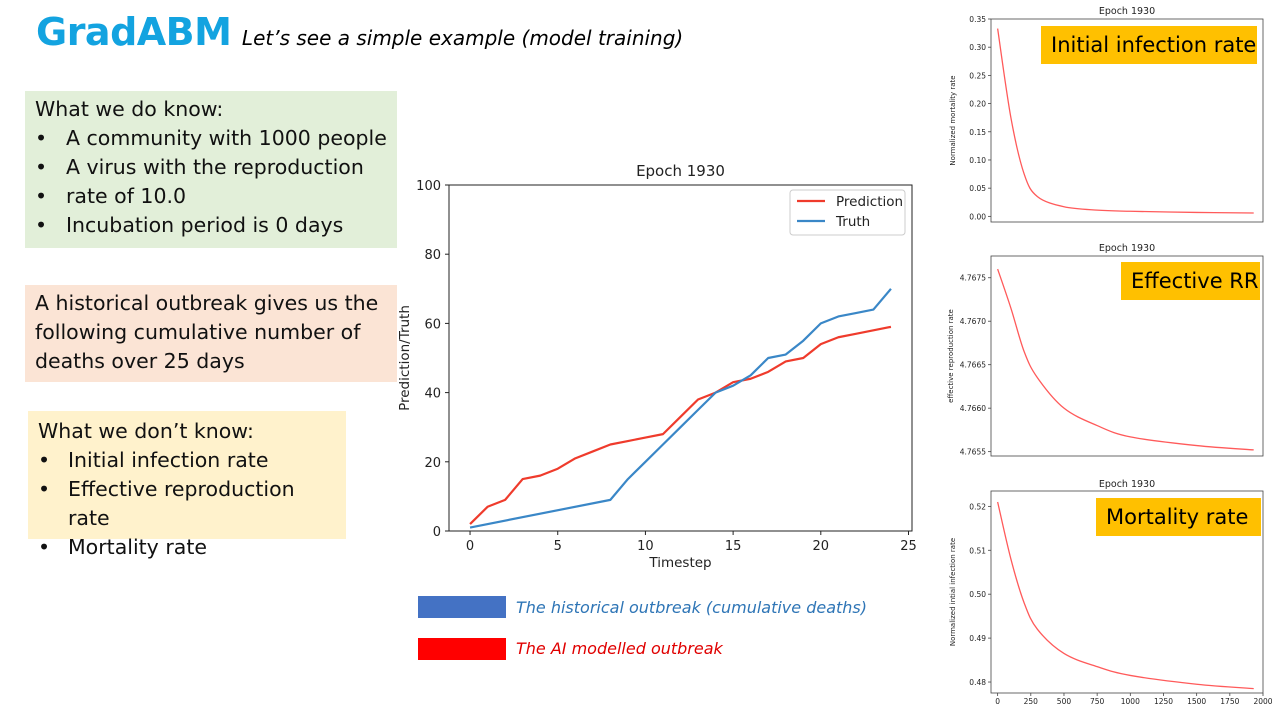 This screenshot has width=1283, height=712. I want to click on small-x-tick-label: 750, so click(1097, 701).